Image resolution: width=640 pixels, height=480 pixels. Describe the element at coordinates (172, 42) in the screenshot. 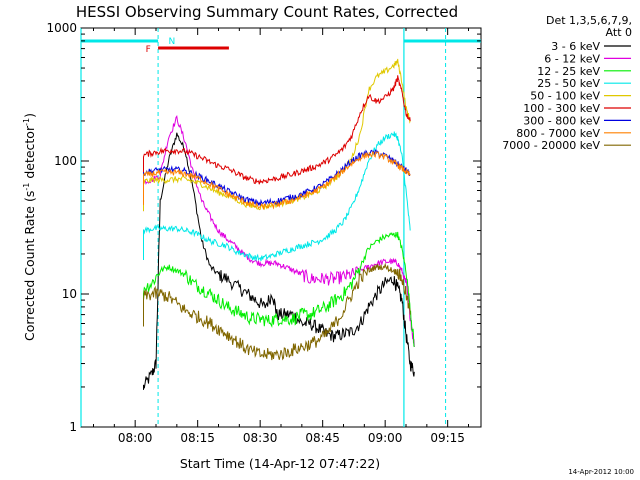

I see `night-label: N` at that location.